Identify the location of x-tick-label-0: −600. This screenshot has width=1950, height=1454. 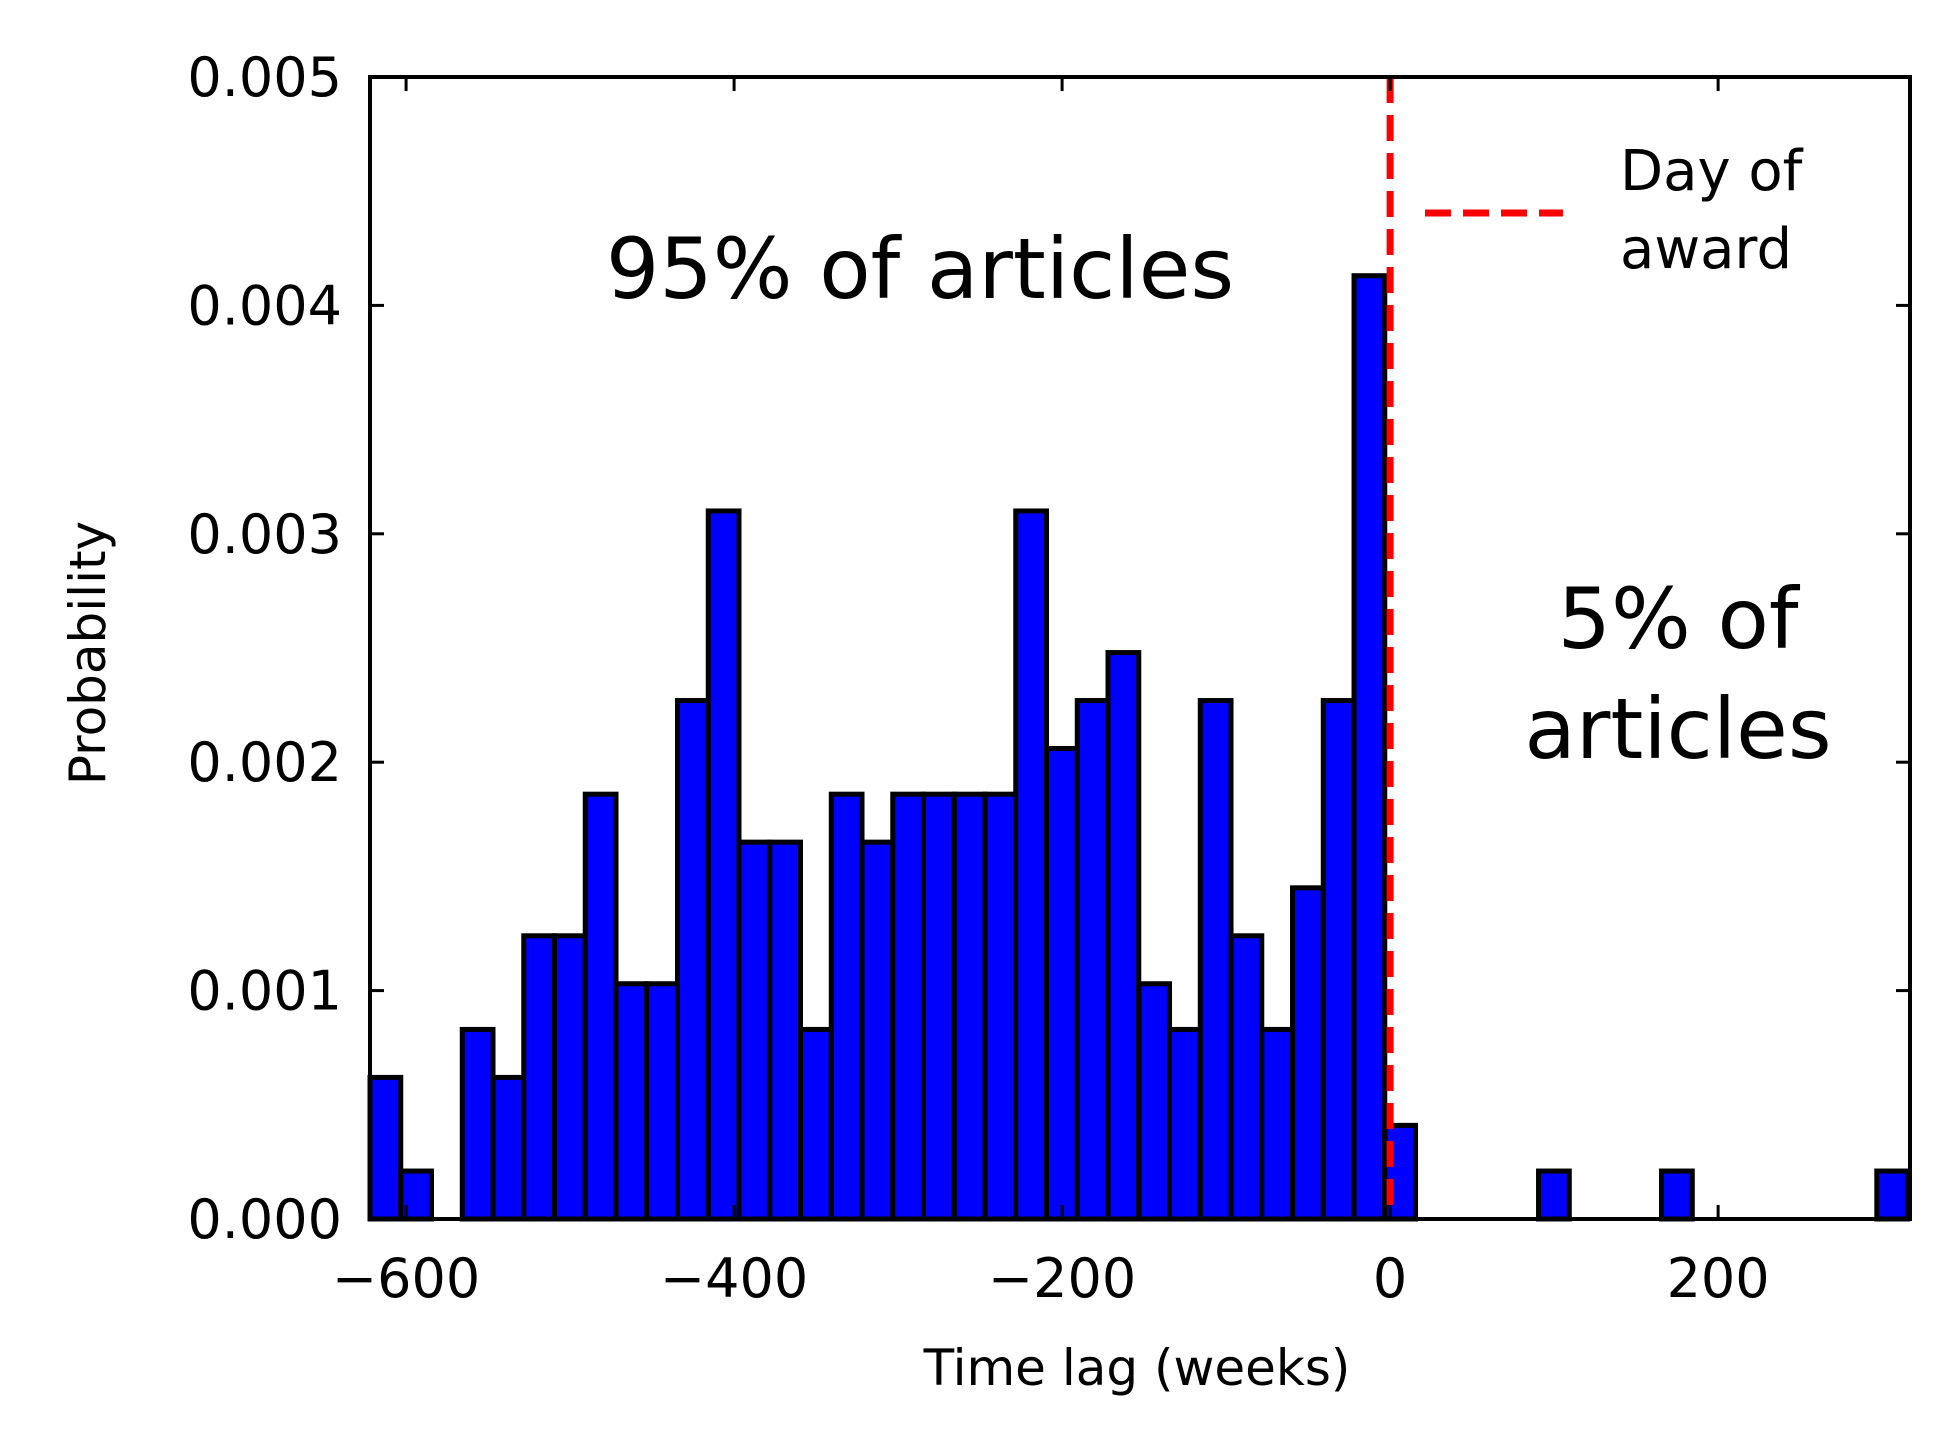
(406, 1278).